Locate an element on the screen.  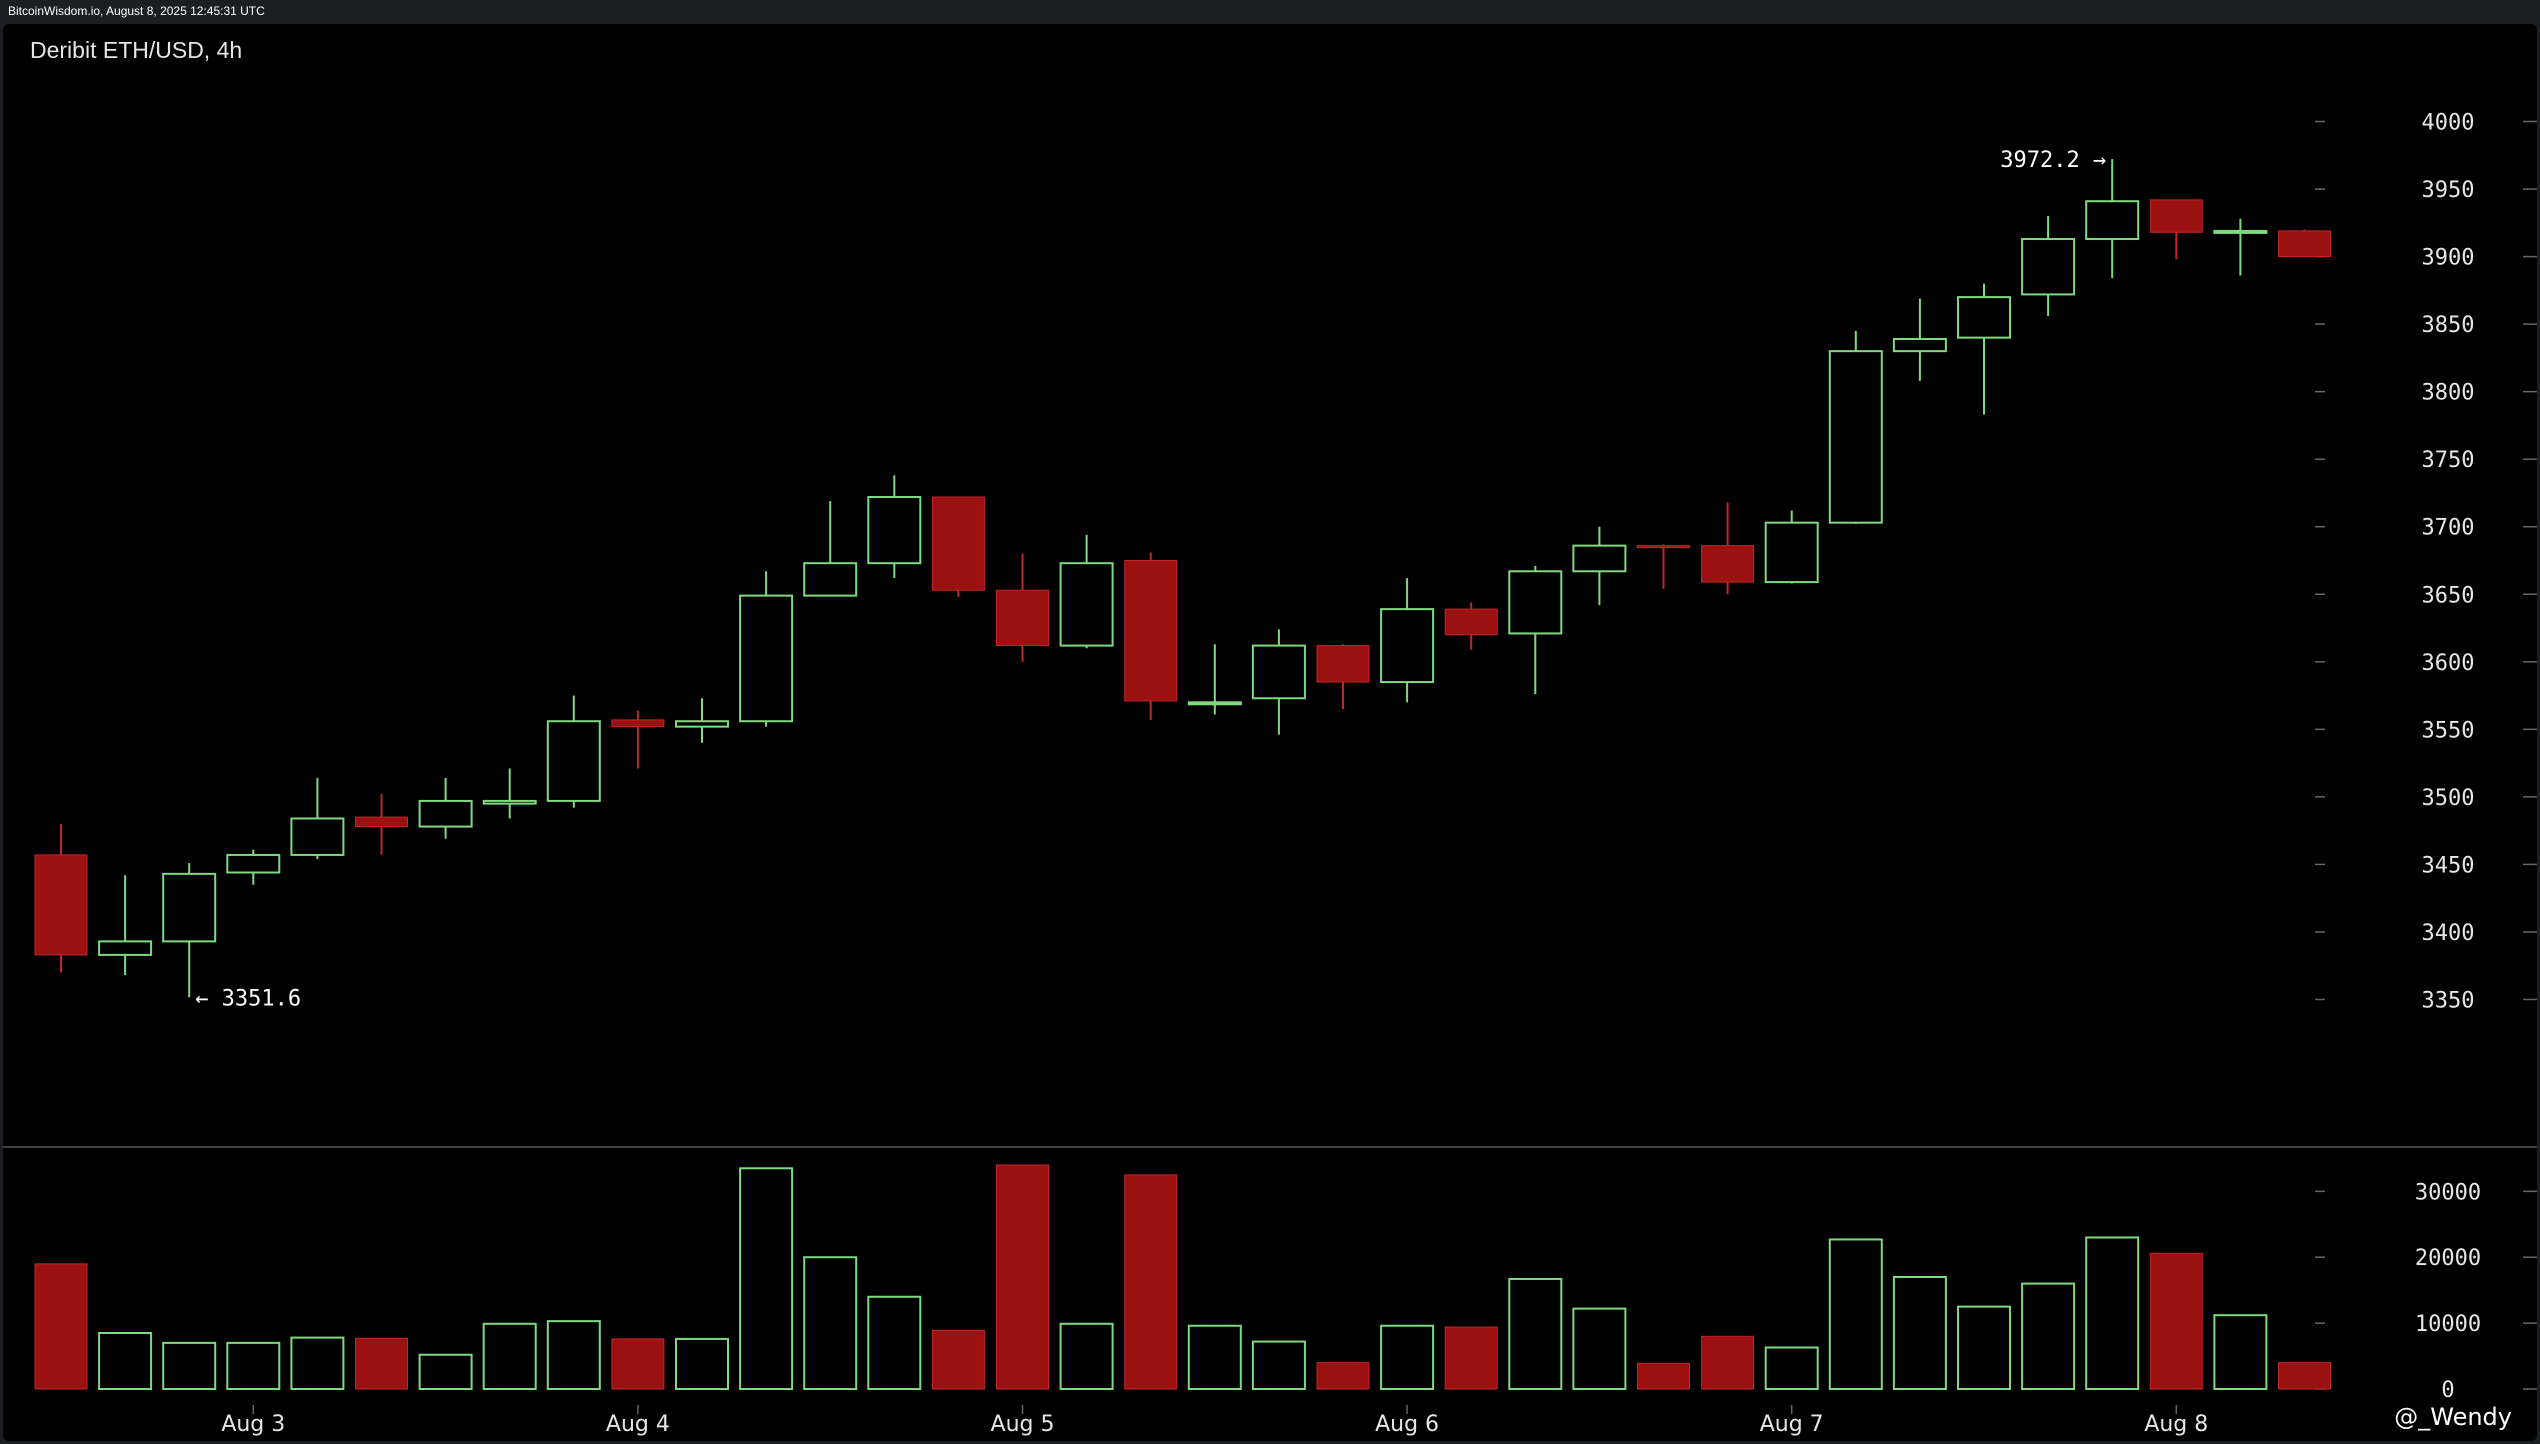
price-tick-label: 3450 is located at coordinates (2448, 865).